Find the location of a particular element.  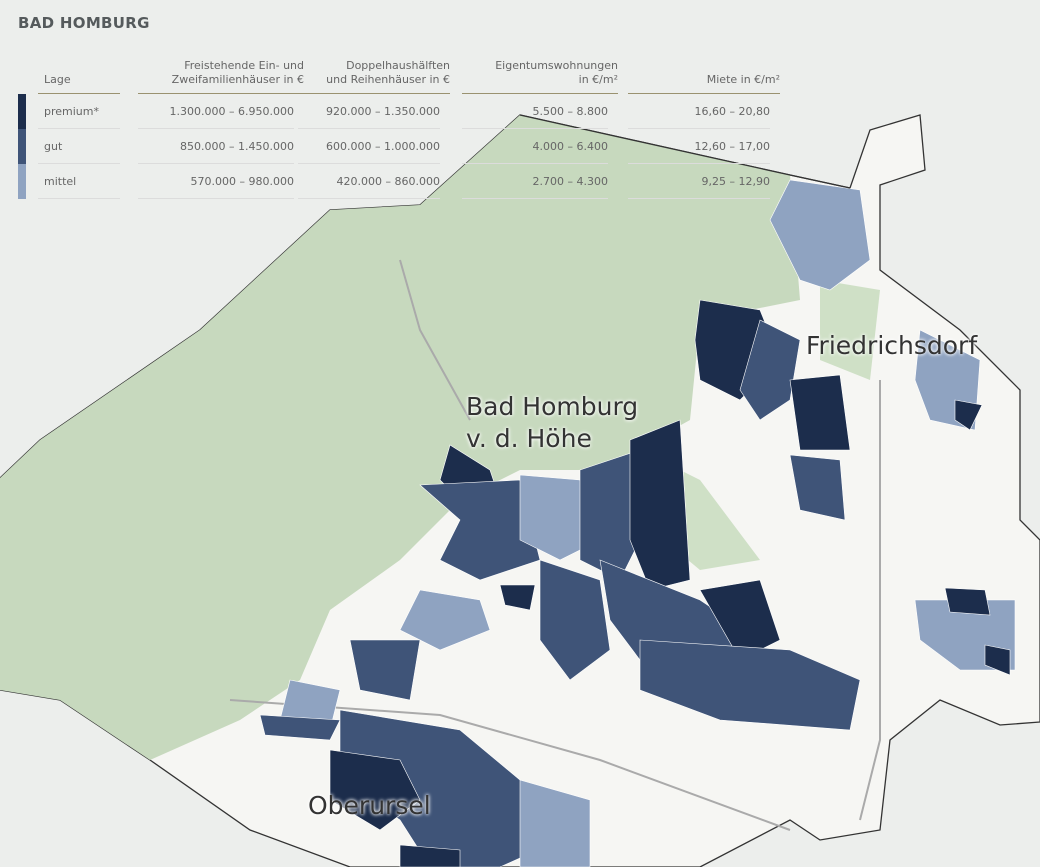

column-header: Eigentumswohnungen in €/m² is located at coordinates (540, 72).